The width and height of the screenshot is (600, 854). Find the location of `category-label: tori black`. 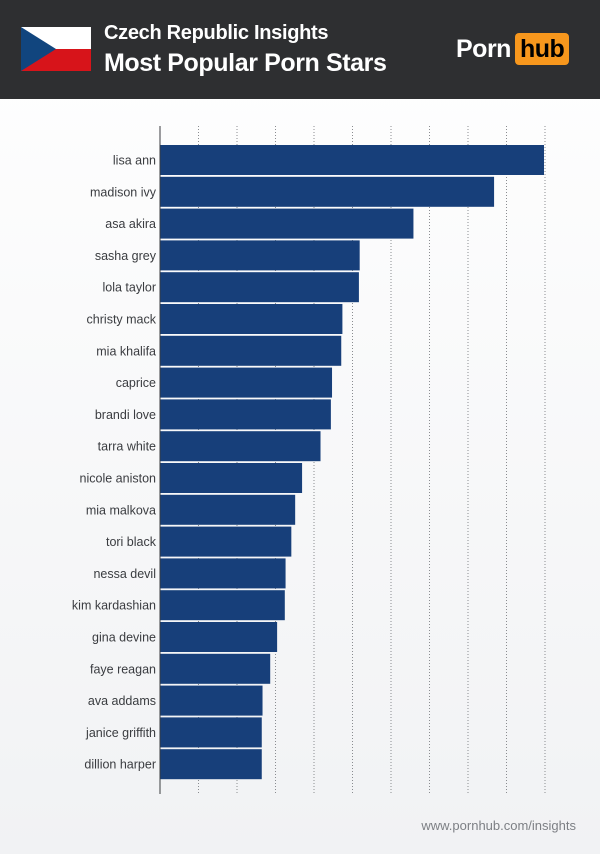

category-label: tori black is located at coordinates (131, 542).